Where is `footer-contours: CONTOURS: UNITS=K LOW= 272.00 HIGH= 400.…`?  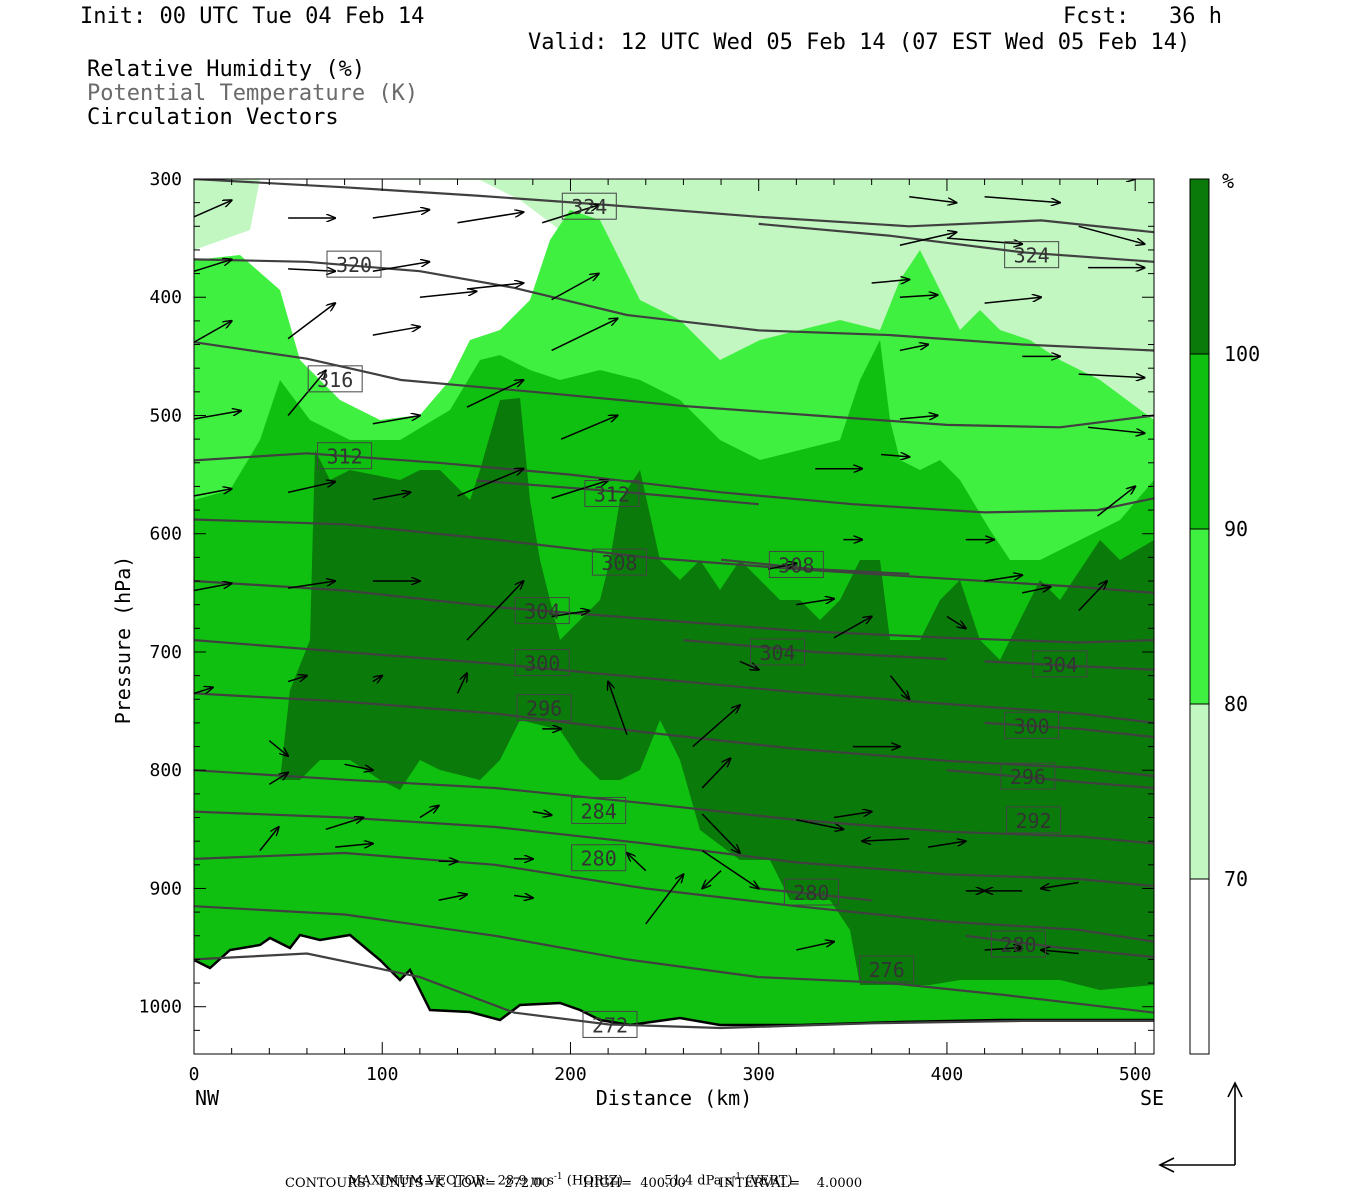
footer-contours: CONTOURS: UNITS=K LOW= 272.00 HIGH= 400.… is located at coordinates (574, 1183).